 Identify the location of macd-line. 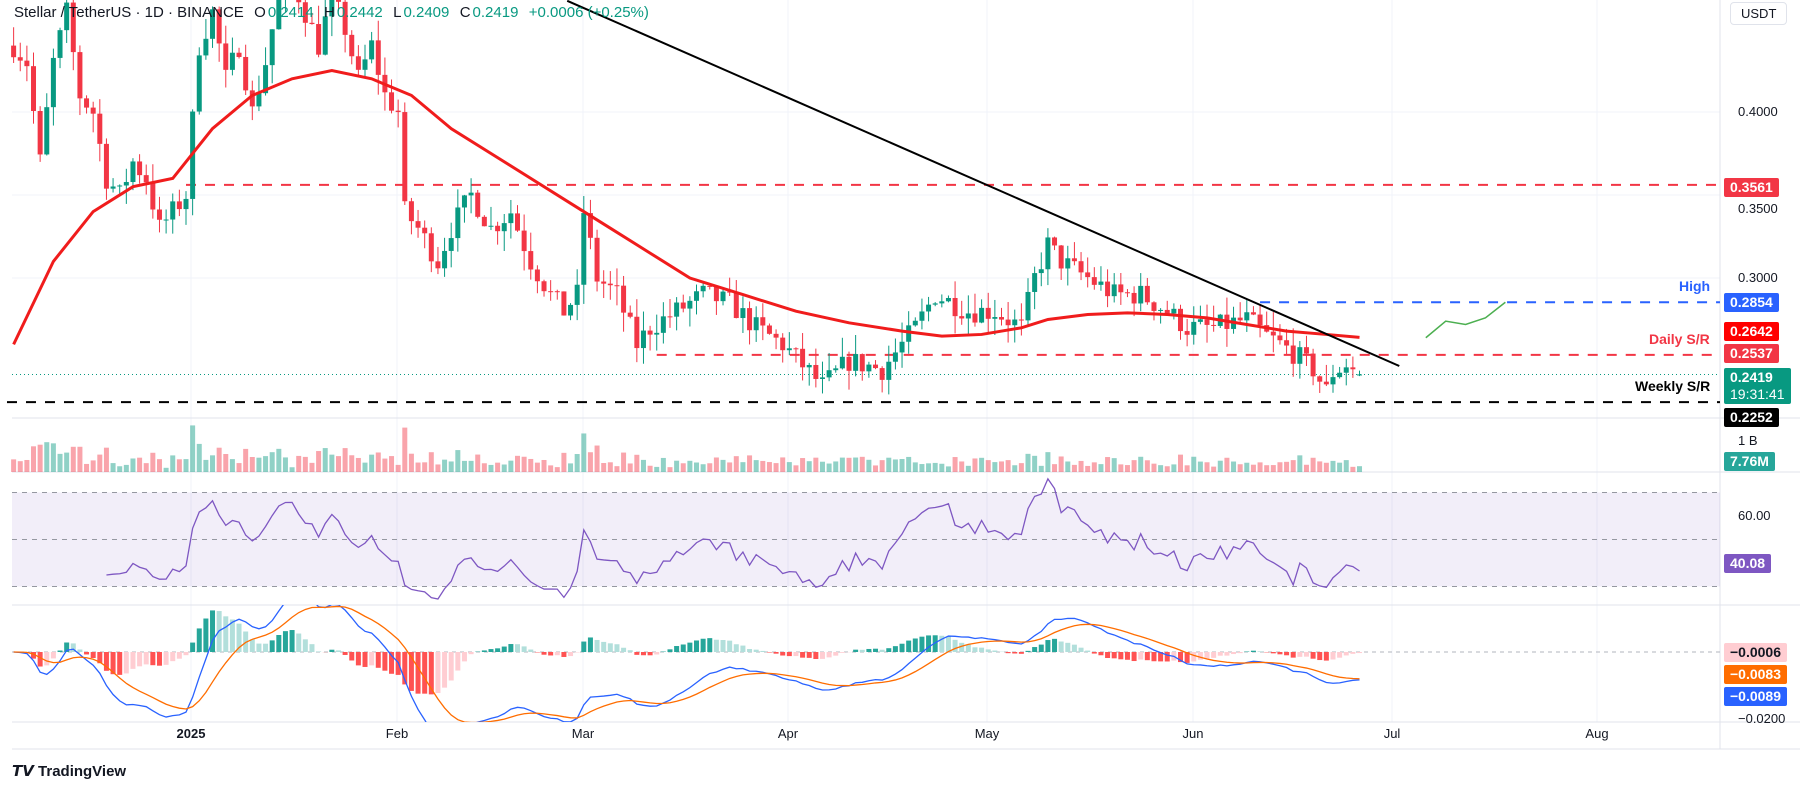
(686, 663).